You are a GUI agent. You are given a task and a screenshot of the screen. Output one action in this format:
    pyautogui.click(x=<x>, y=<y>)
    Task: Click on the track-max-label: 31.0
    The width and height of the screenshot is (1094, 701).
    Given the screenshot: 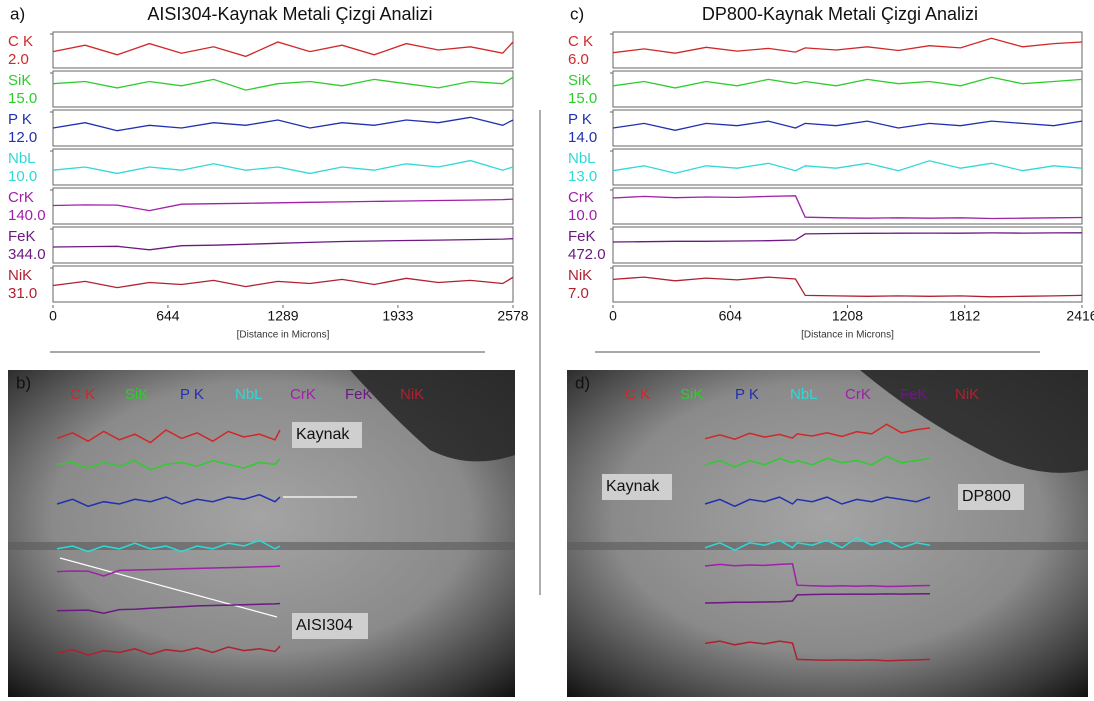 What is the action you would take?
    pyautogui.click(x=22, y=293)
    